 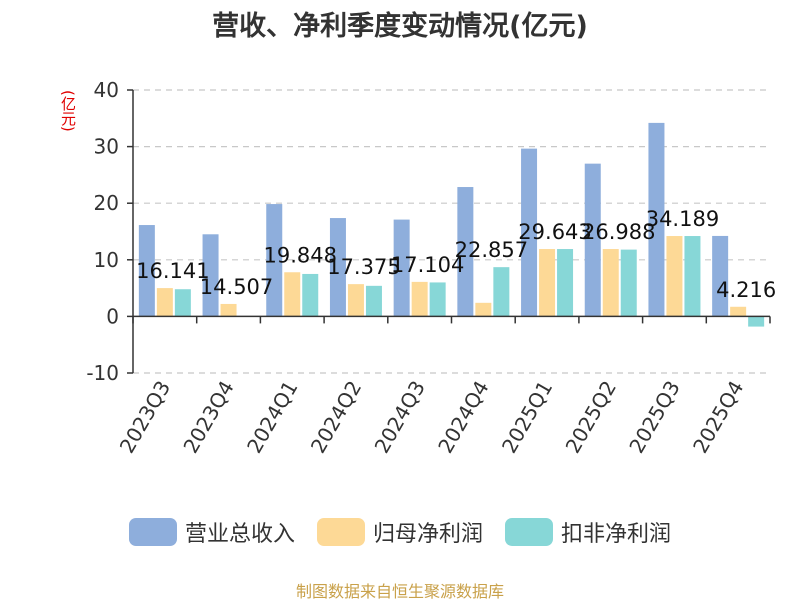 I want to click on x-tick-label: 2025Q4, so click(x=718, y=417).